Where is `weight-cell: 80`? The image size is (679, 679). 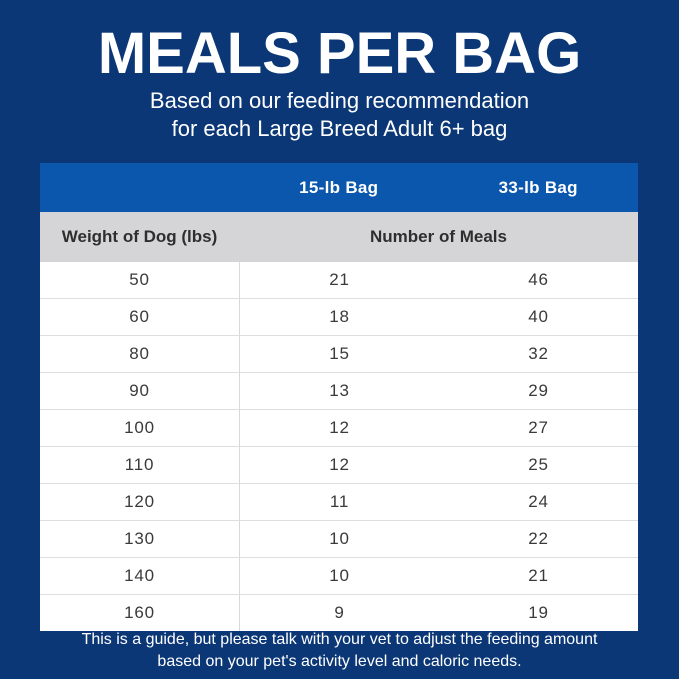 weight-cell: 80 is located at coordinates (140, 354).